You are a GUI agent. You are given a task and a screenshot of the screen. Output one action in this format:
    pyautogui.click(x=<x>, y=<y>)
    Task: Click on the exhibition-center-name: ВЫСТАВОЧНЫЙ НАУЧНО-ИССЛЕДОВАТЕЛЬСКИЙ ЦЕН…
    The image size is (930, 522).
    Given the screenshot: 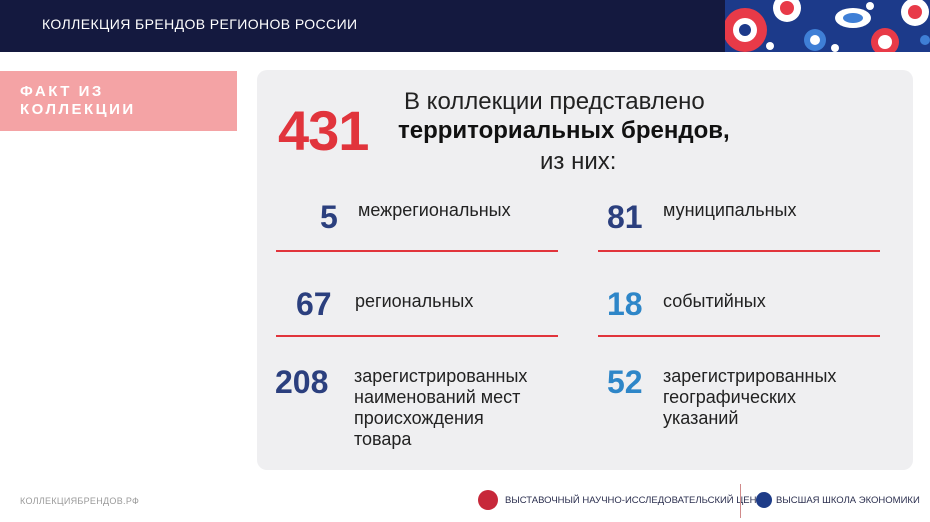 What is the action you would take?
    pyautogui.click(x=637, y=500)
    